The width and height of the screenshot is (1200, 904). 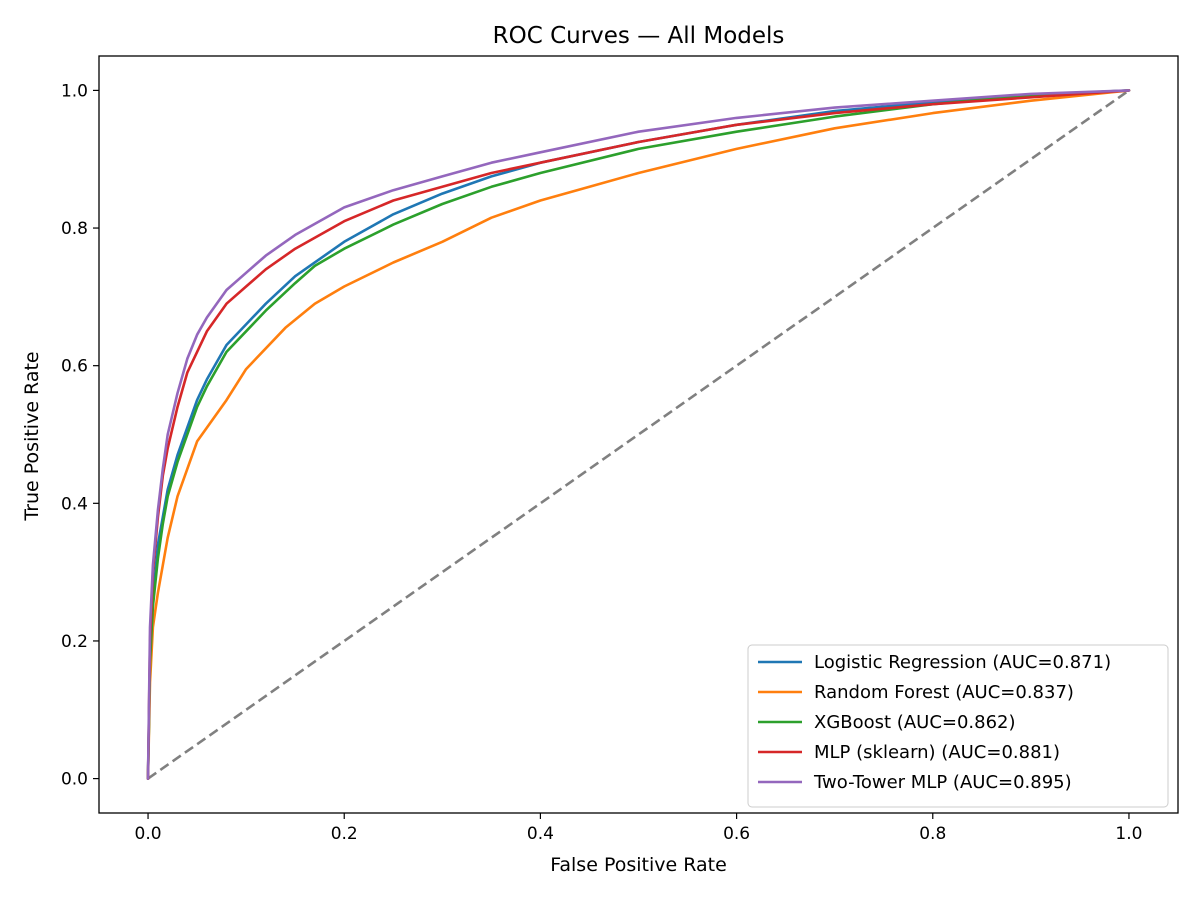 I want to click on x-tick-label: 0.6, so click(x=736, y=834).